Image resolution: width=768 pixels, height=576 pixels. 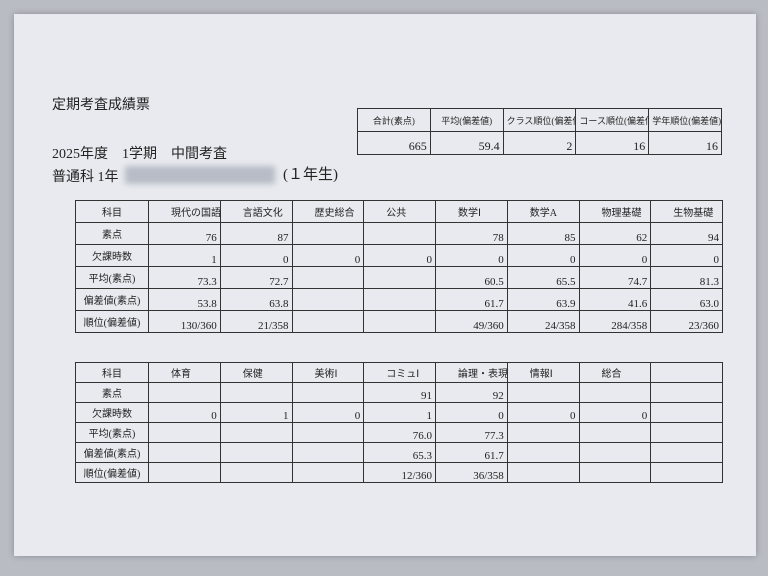 I want to click on value-cell: 2, so click(x=539, y=143).